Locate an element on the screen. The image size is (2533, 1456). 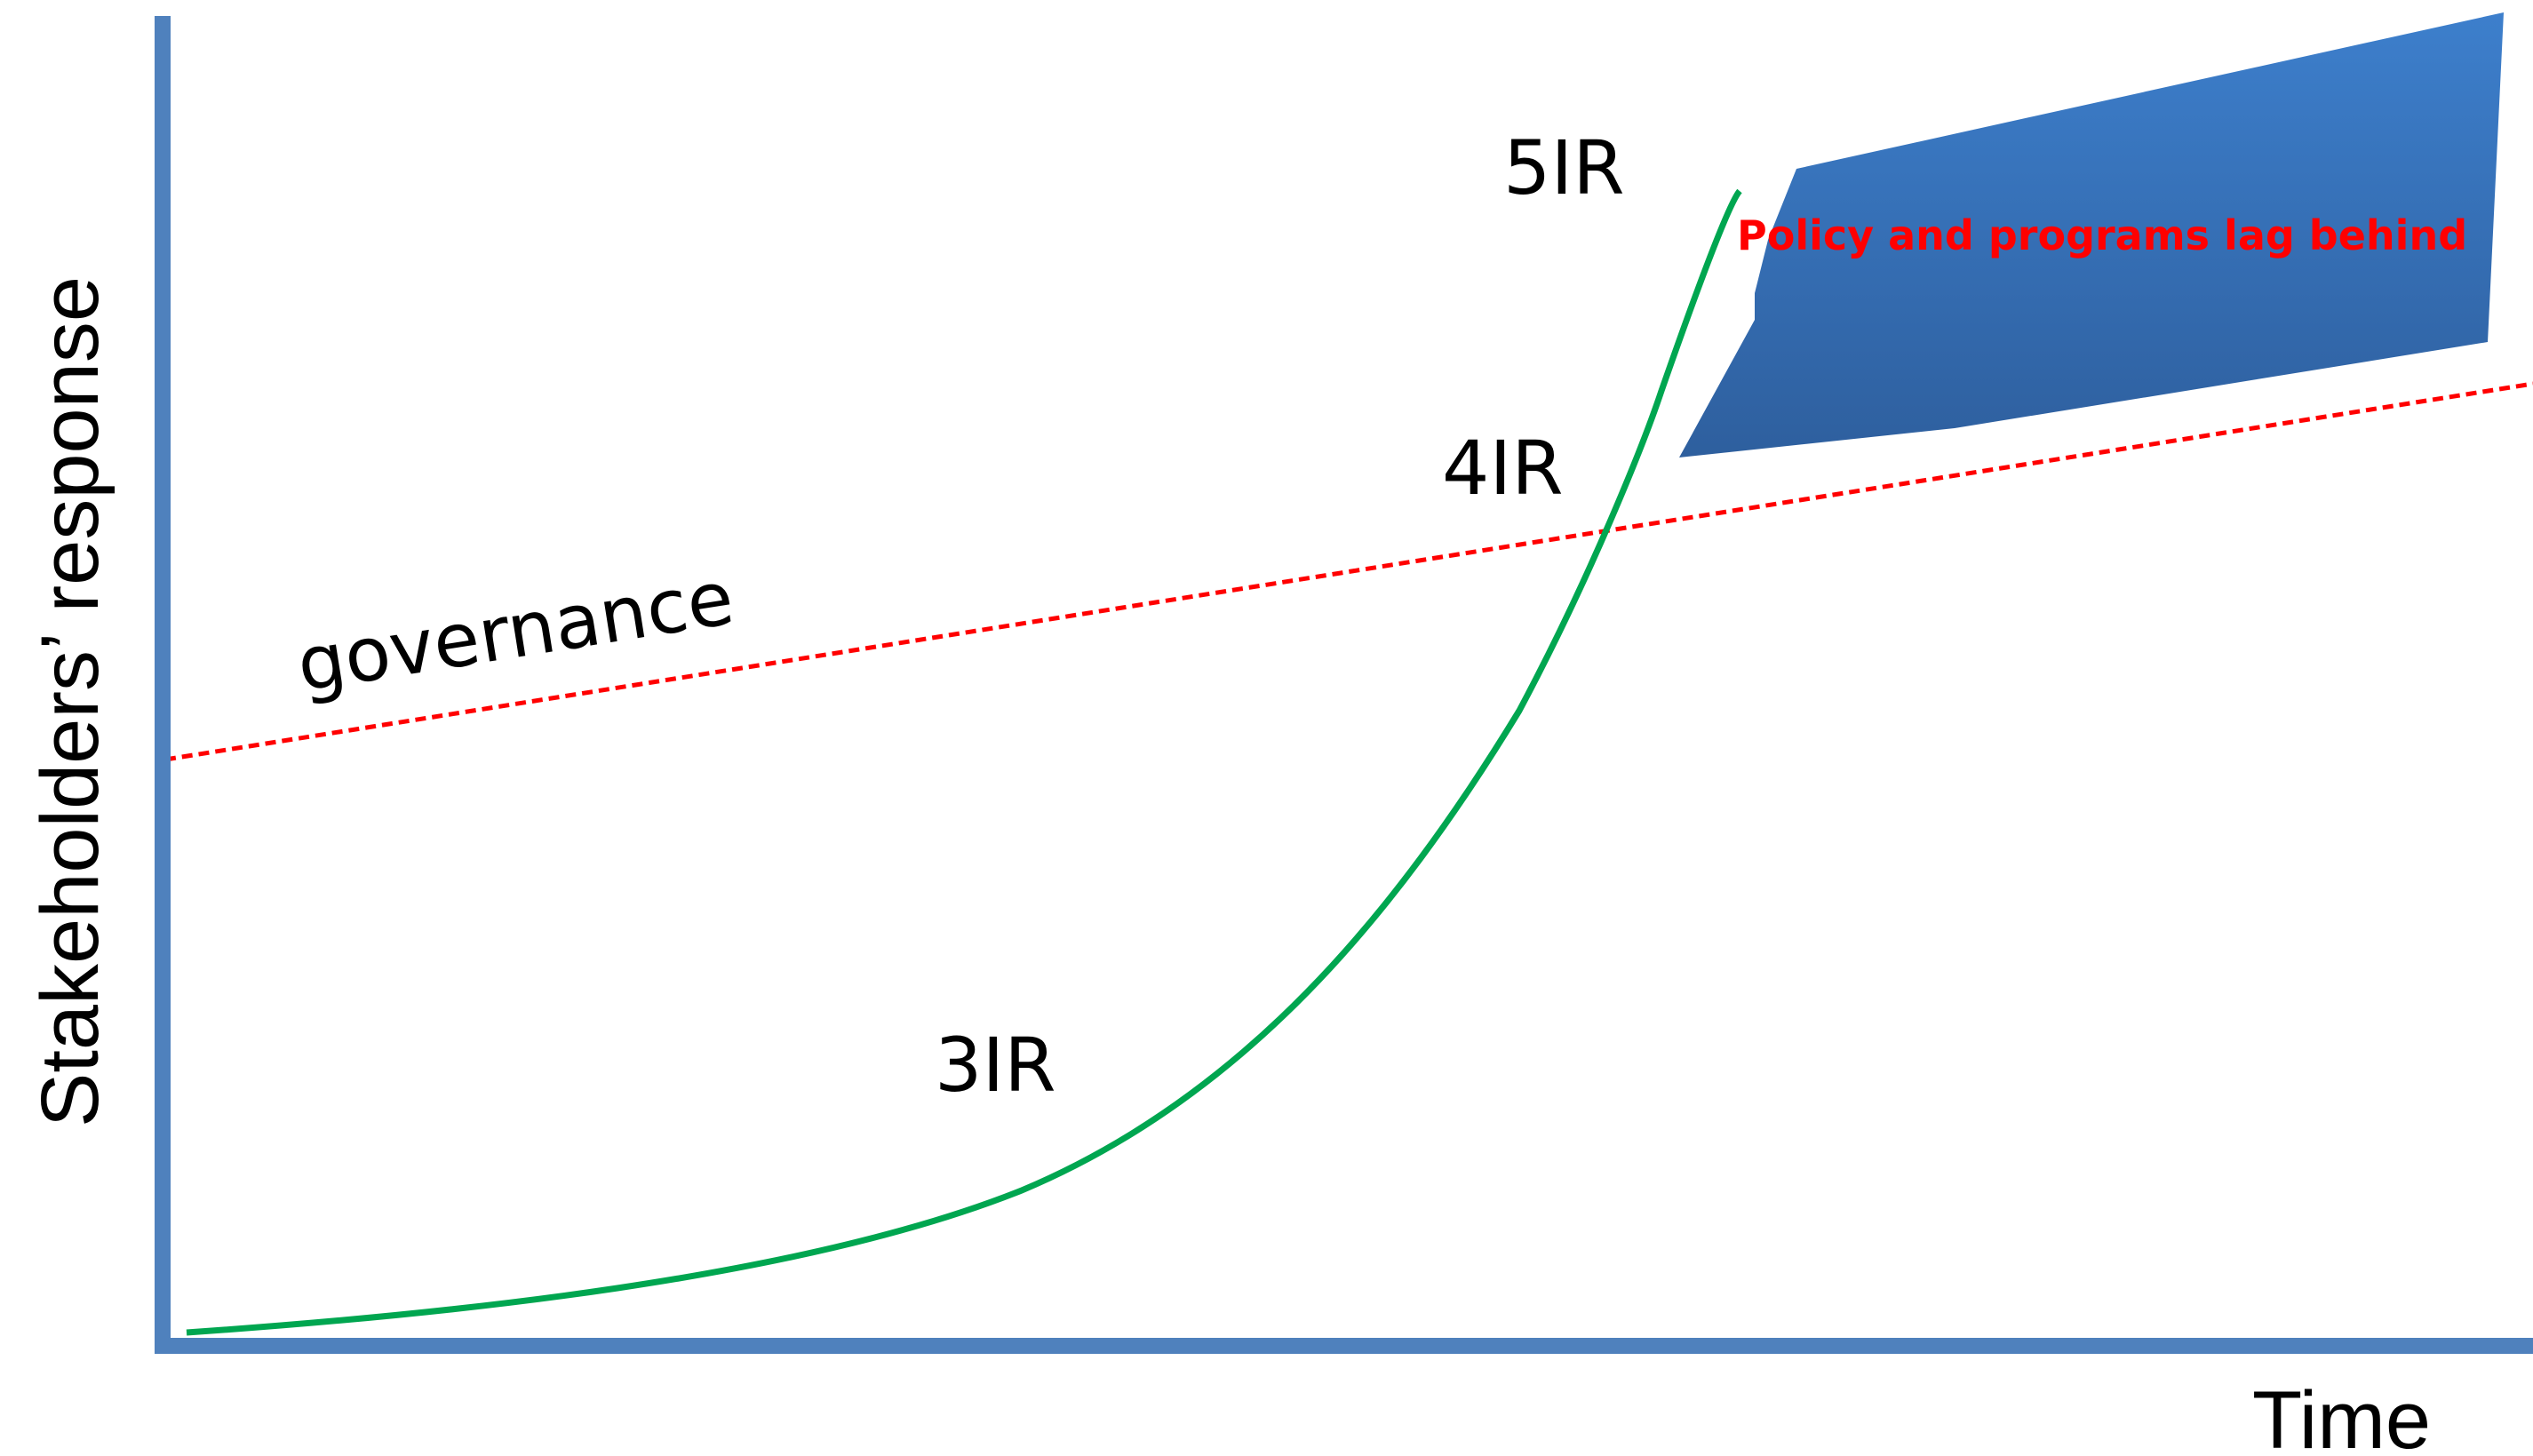
policy-lag-box is located at coordinates (2091, 234).